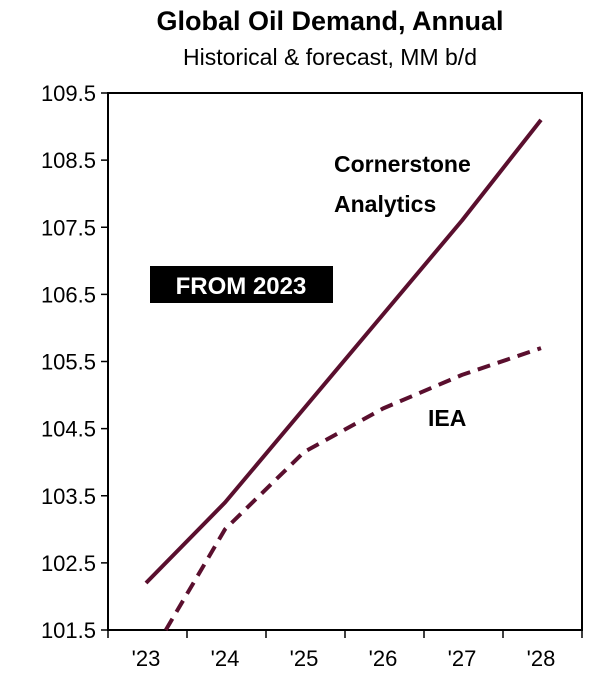  I want to click on y-tick-label: 107.5, so click(68, 227).